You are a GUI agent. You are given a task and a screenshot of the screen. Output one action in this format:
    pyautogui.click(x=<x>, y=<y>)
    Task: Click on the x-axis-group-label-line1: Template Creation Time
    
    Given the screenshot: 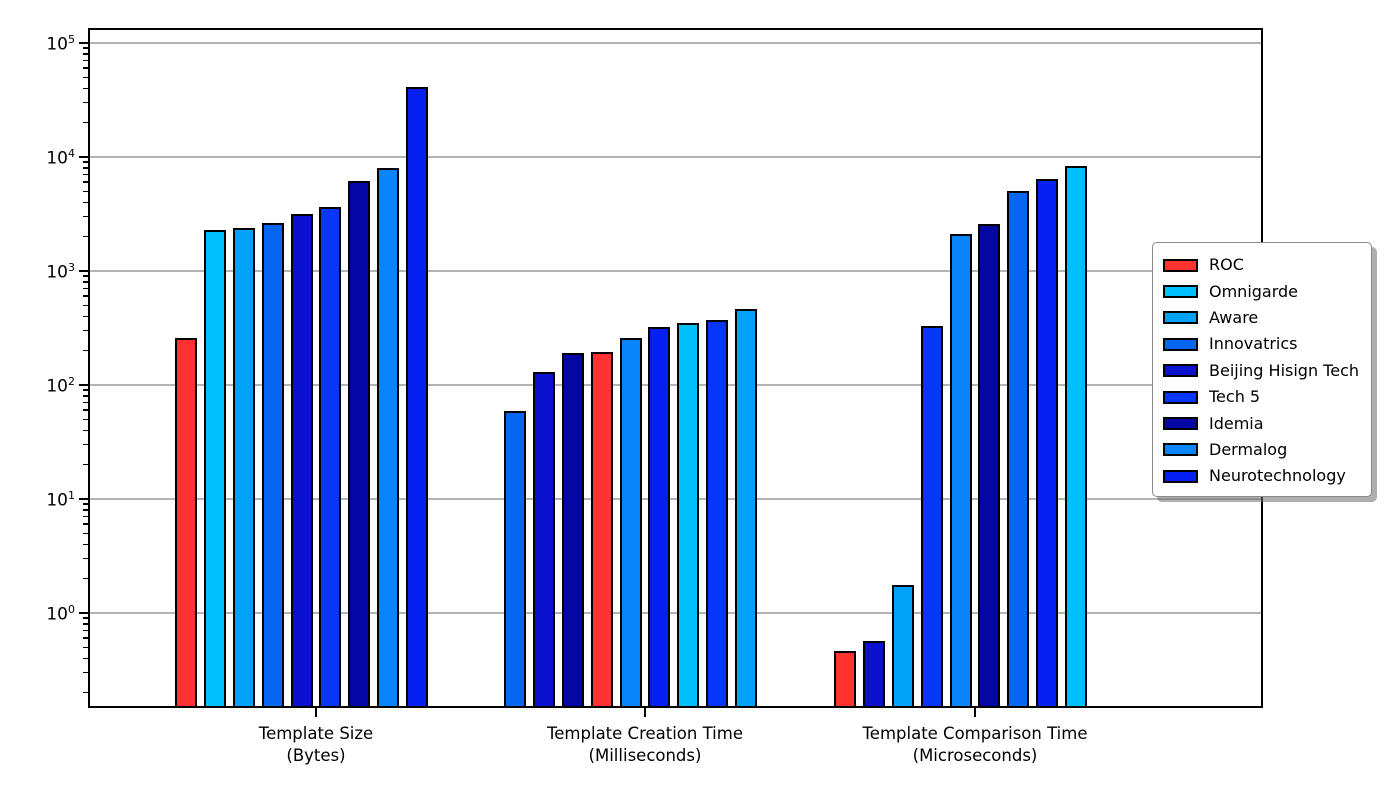 What is the action you would take?
    pyautogui.click(x=645, y=733)
    